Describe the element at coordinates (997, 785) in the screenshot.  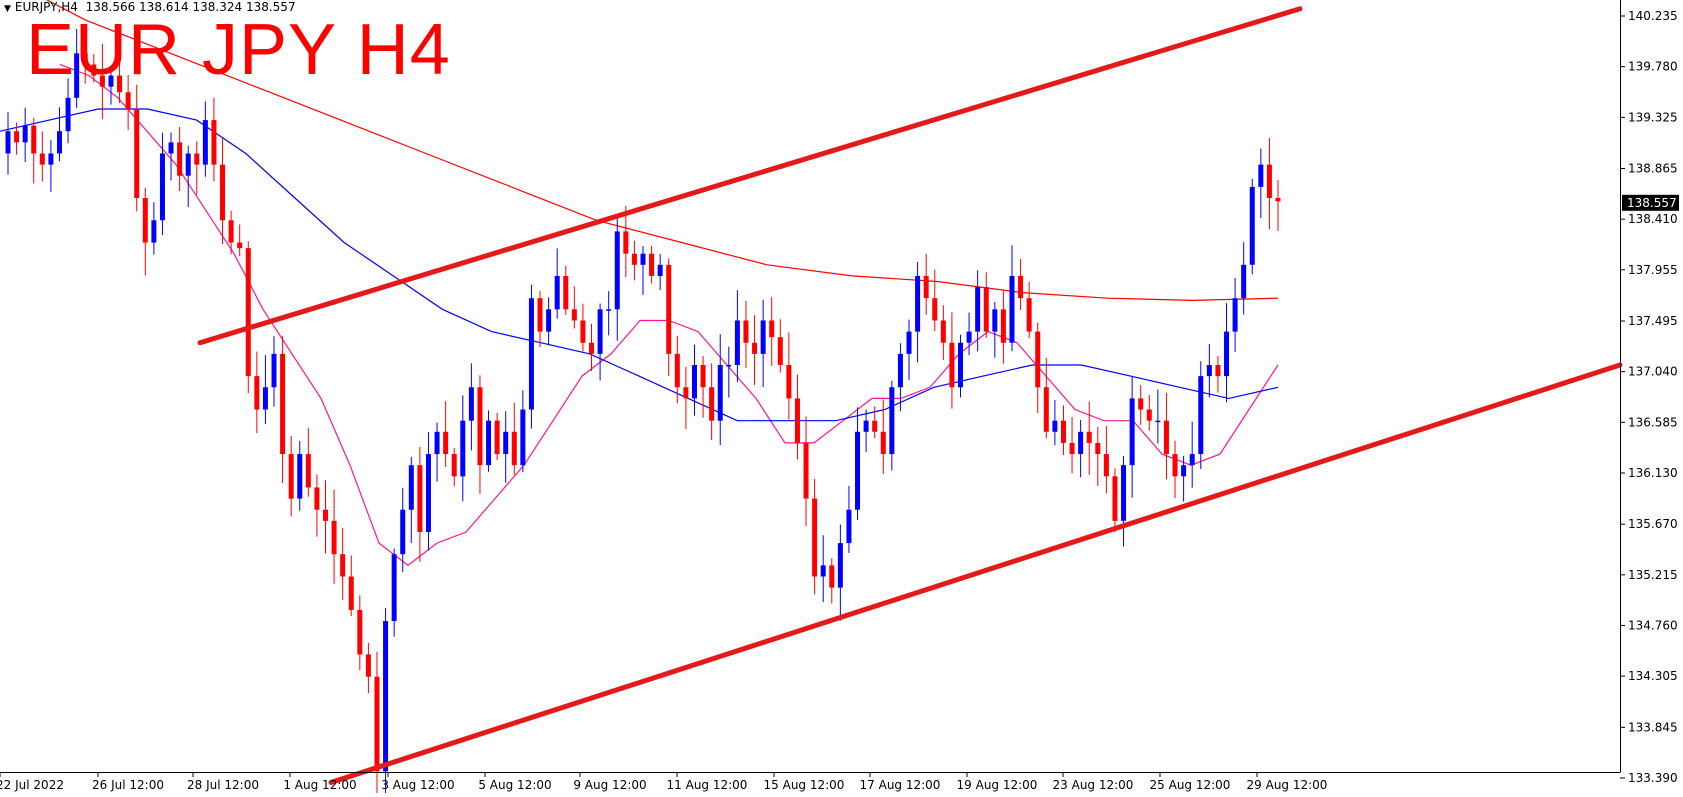
I see `x-tick-label: 19 Aug 12:00` at that location.